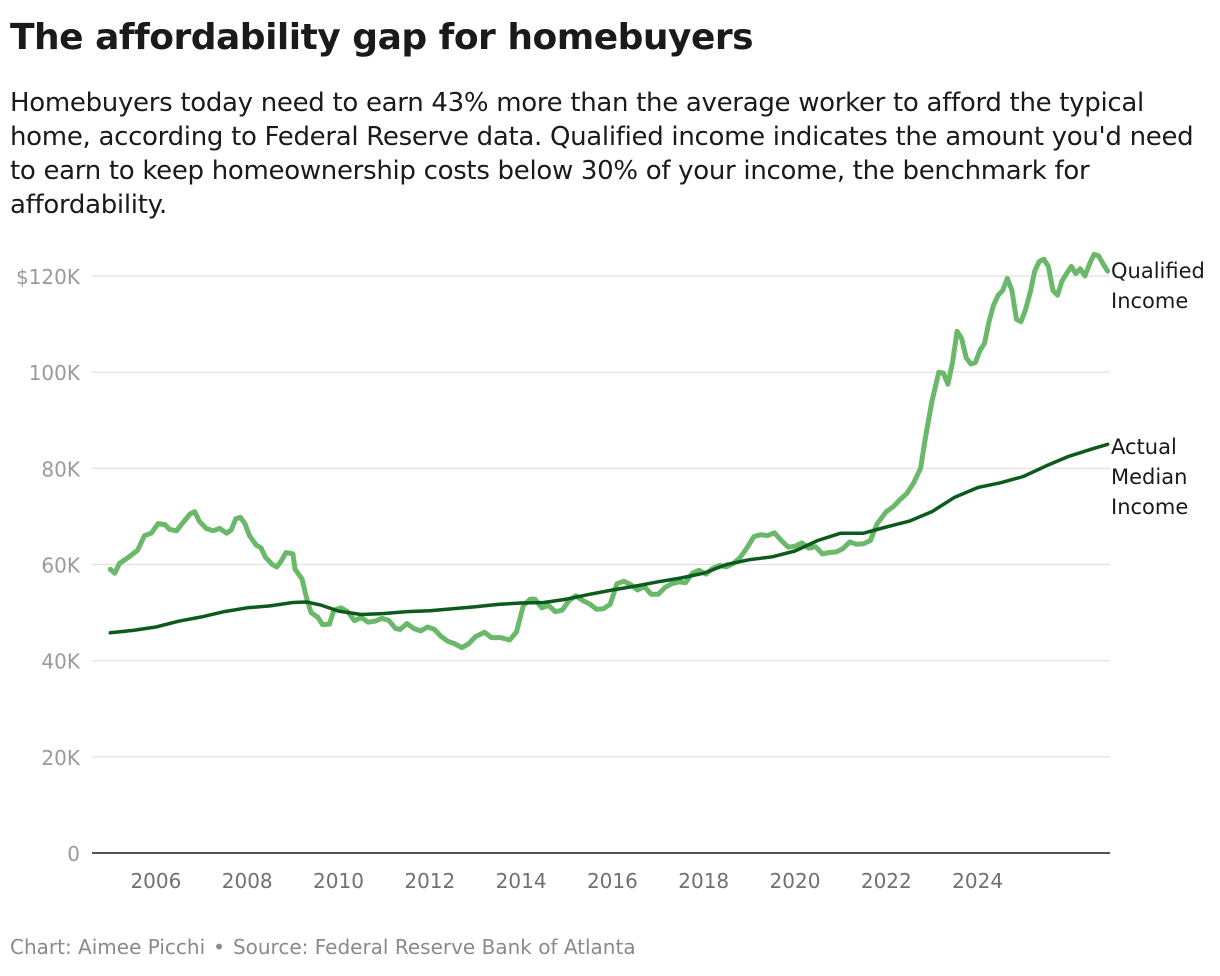 The height and width of the screenshot is (976, 1220). Describe the element at coordinates (429, 881) in the screenshot. I see `x-tick-label-2012: 2012` at that location.